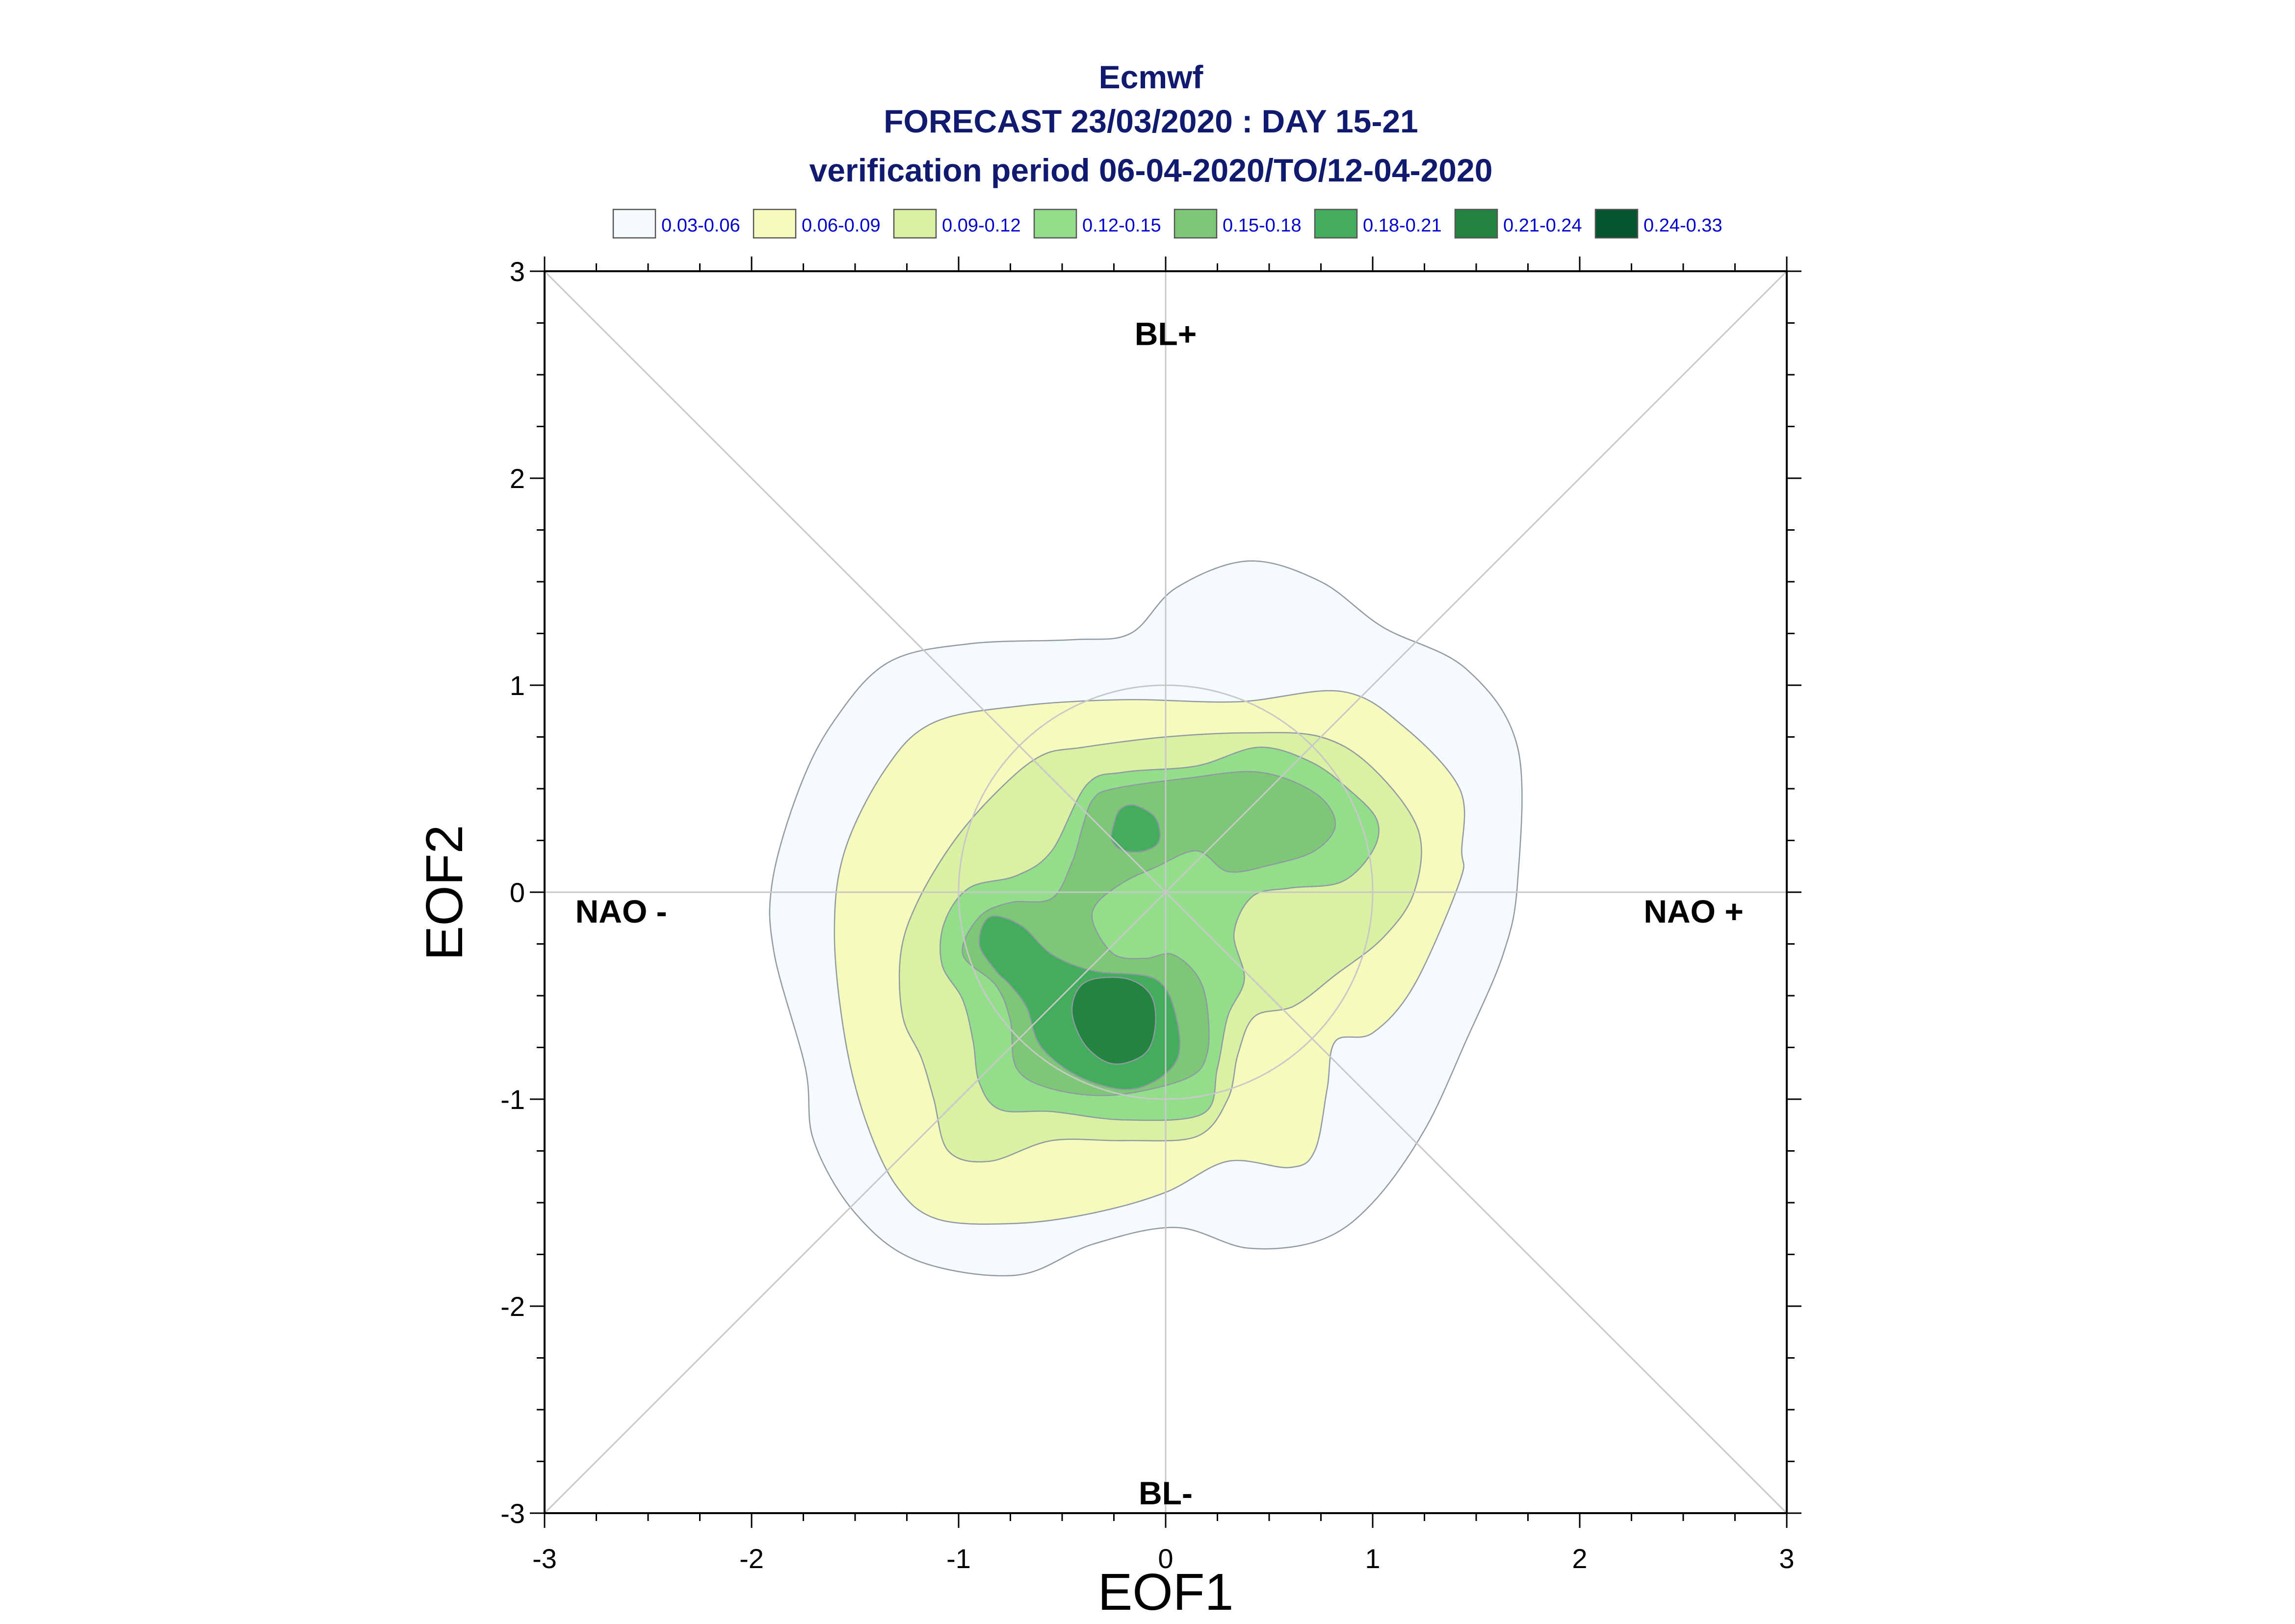 Image resolution: width=2295 pixels, height=1624 pixels. What do you see at coordinates (1682, 225) in the screenshot?
I see `legend-label: 0.24-0.33` at bounding box center [1682, 225].